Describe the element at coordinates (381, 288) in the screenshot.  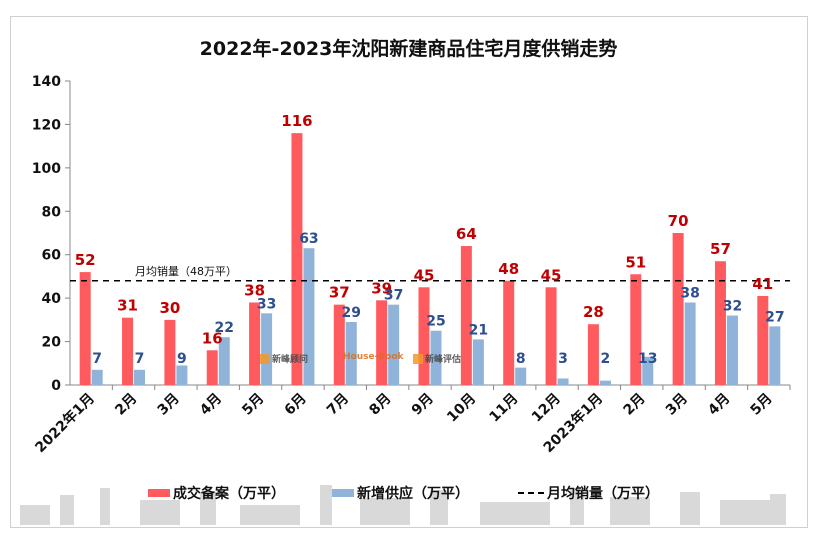
I see `data-label-sales: 39` at that location.